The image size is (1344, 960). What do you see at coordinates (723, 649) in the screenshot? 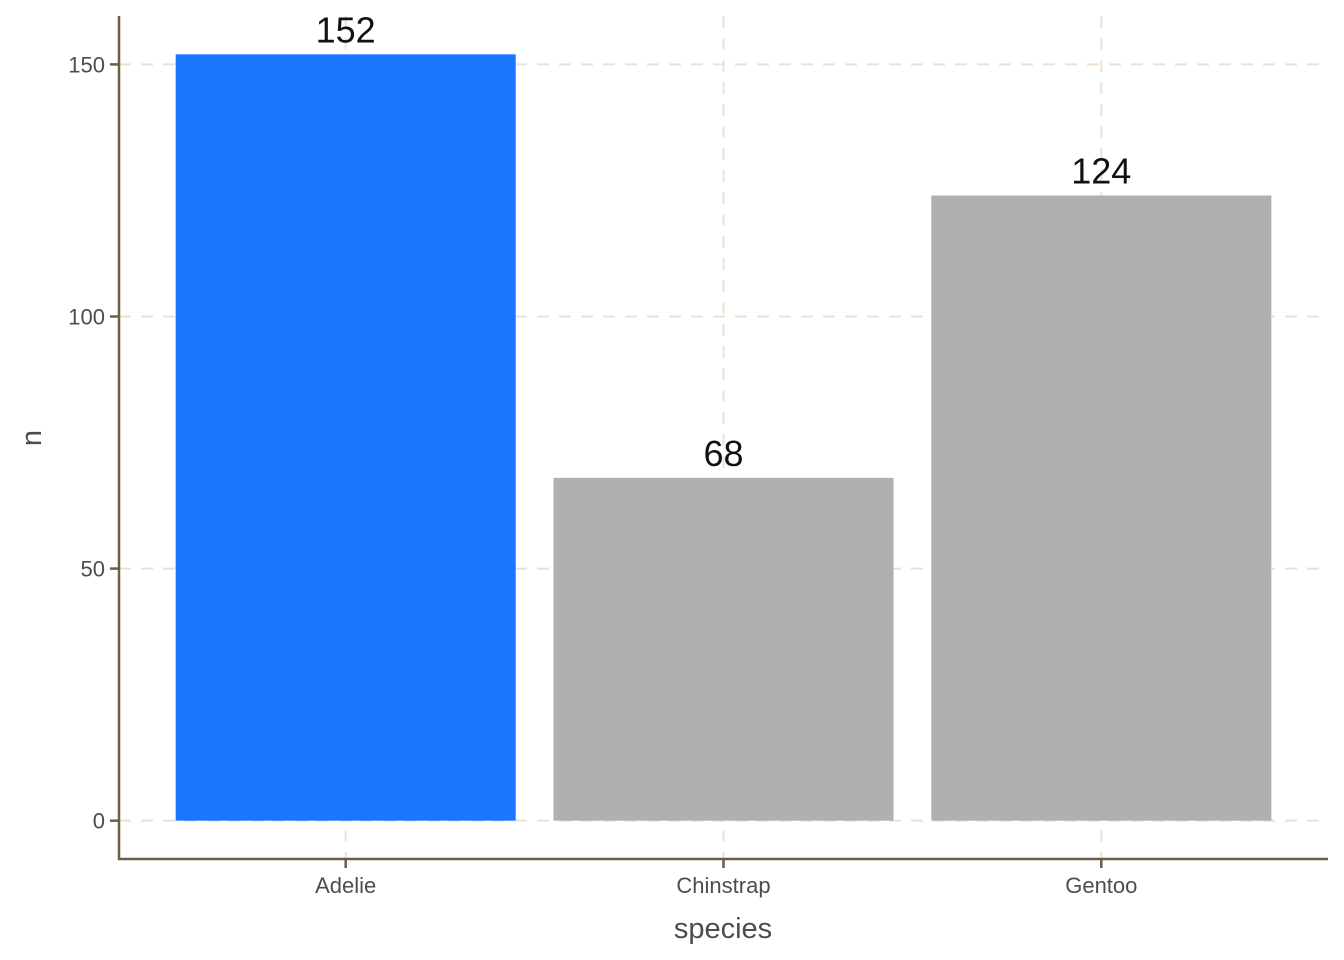
I see `bar-chinstrap` at bounding box center [723, 649].